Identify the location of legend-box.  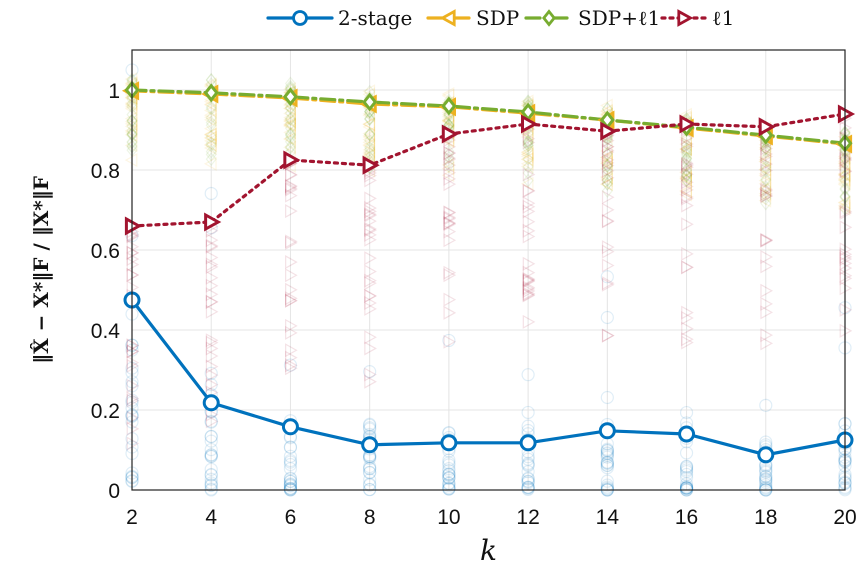
(492, 18).